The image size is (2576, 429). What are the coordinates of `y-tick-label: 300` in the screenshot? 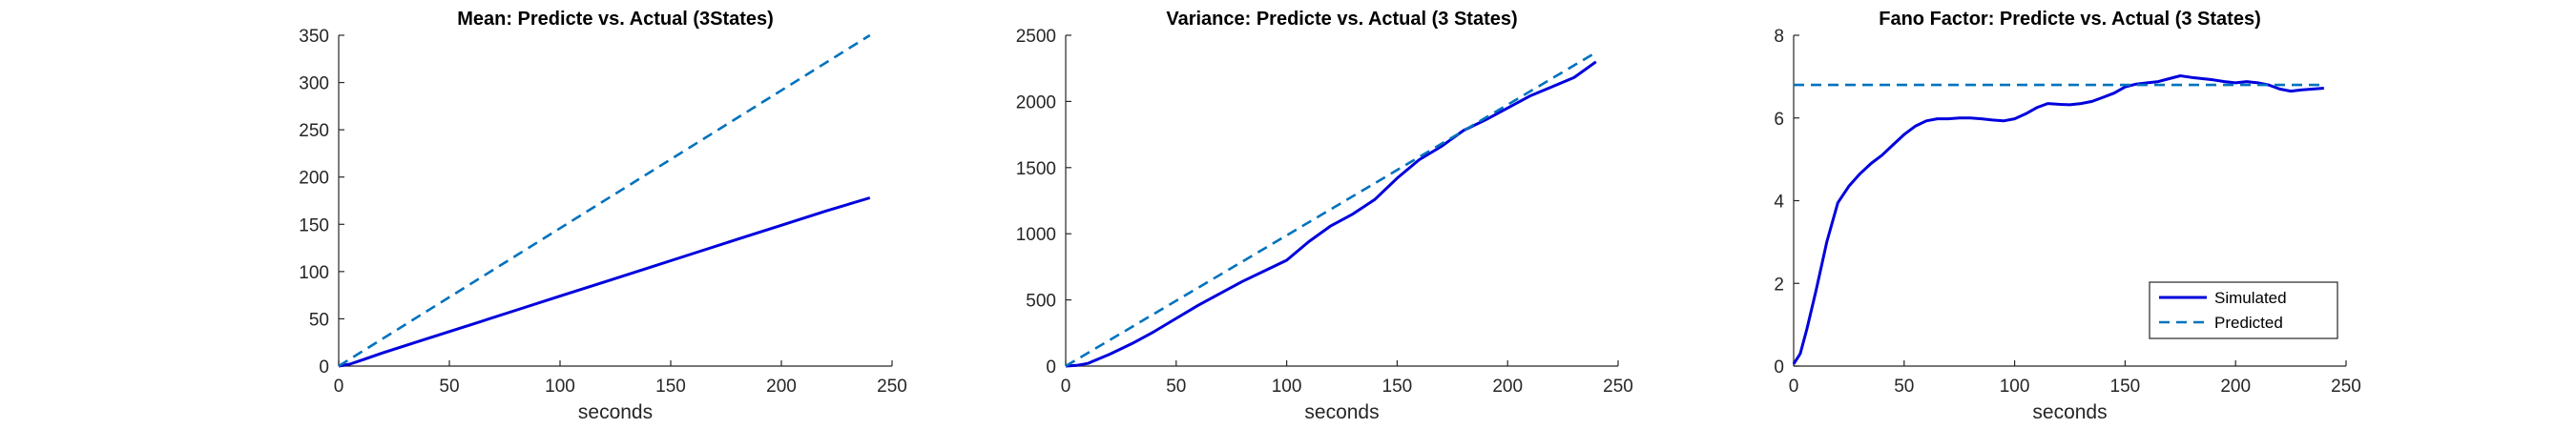 It's located at (314, 84).